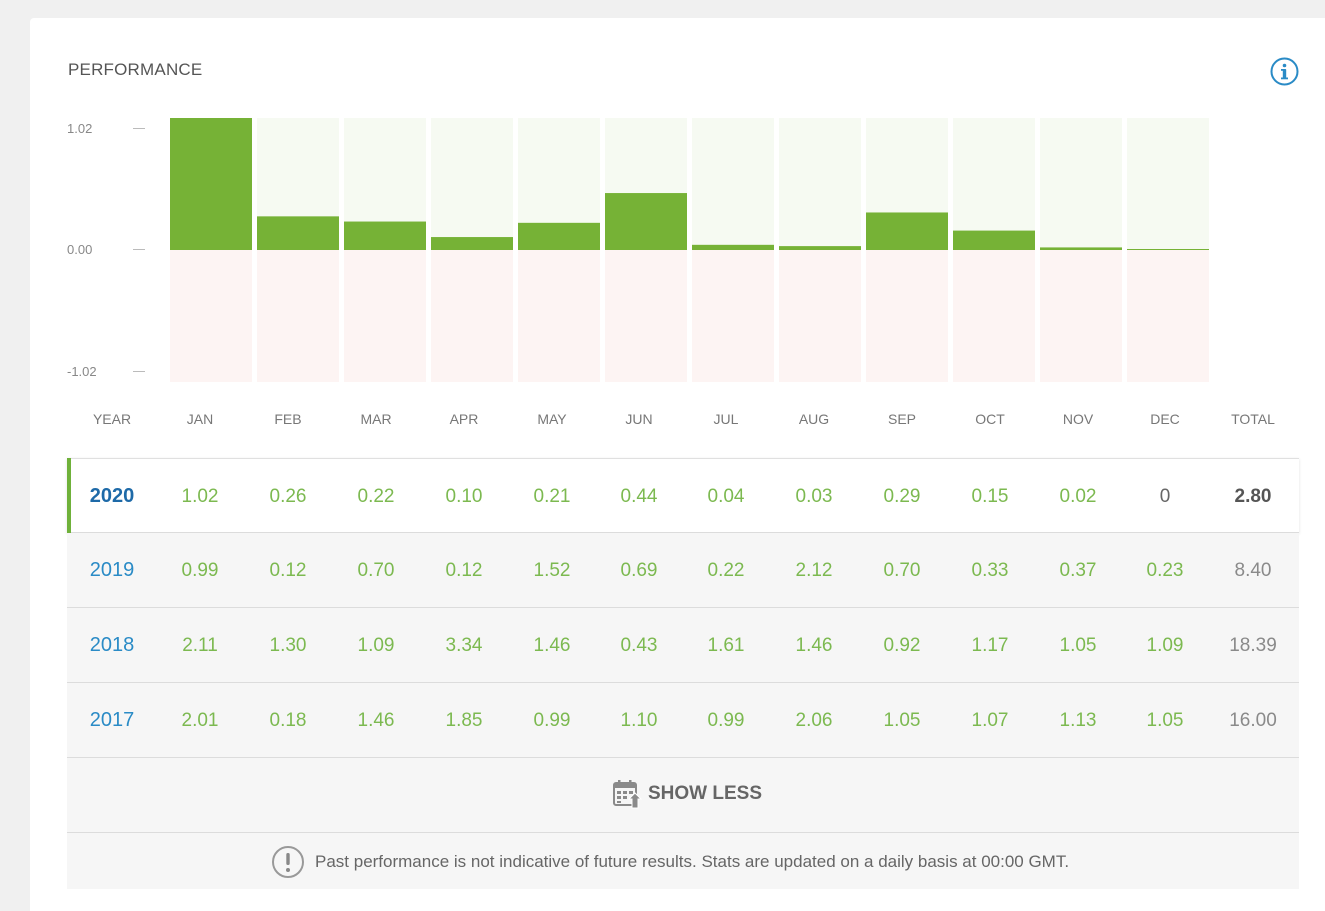 The width and height of the screenshot is (1325, 911). What do you see at coordinates (472, 184) in the screenshot?
I see `chart-bg-positive-apr` at bounding box center [472, 184].